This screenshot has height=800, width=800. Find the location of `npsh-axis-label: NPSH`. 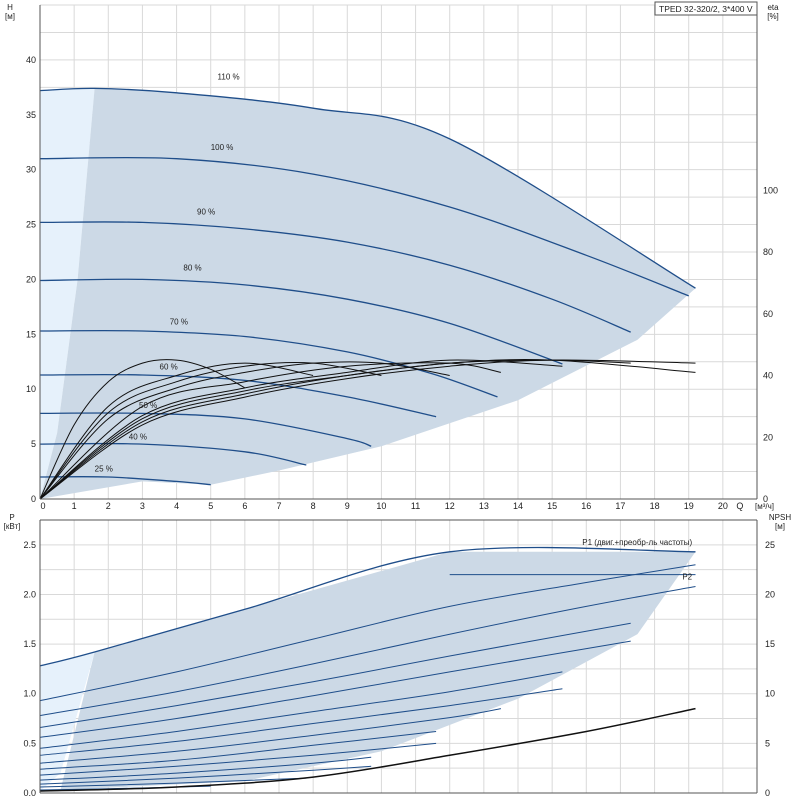

npsh-axis-label: NPSH is located at coordinates (780, 517).